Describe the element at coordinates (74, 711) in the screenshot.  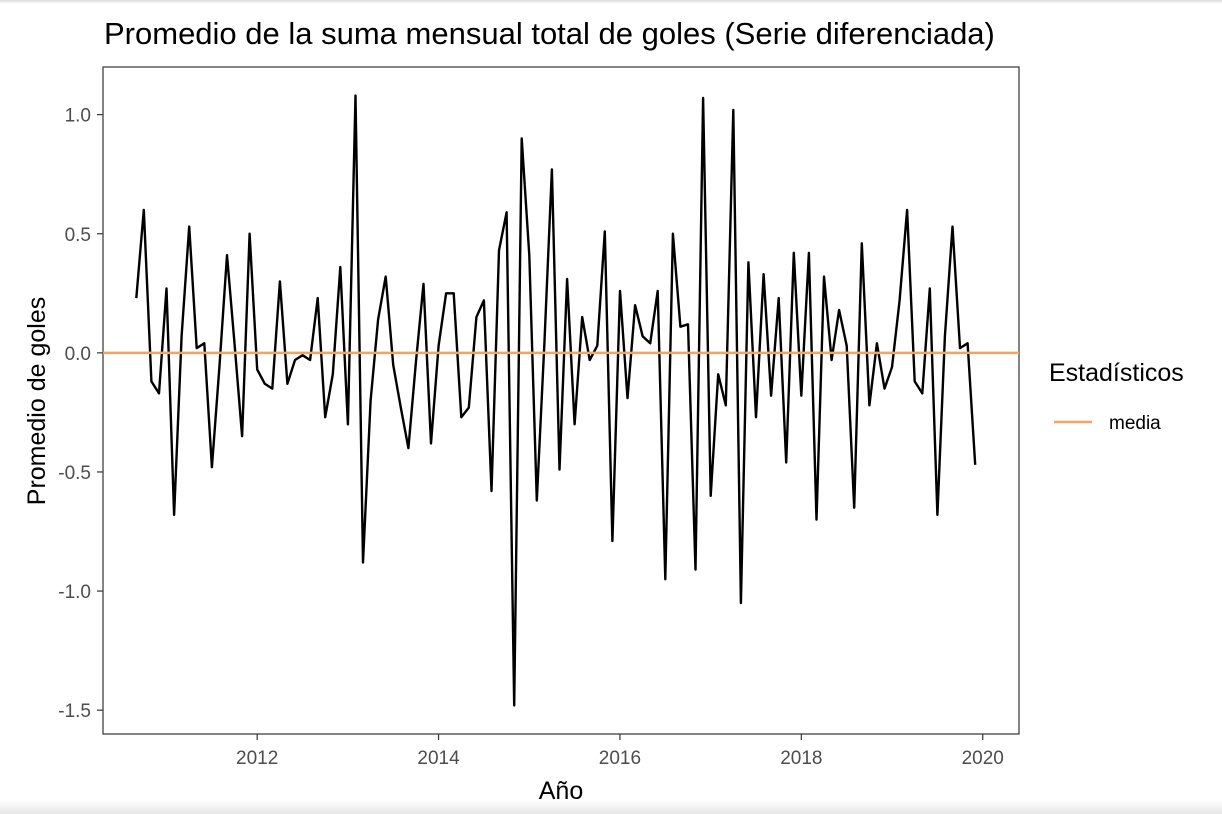
I see `y-tick-label: -1.5` at that location.